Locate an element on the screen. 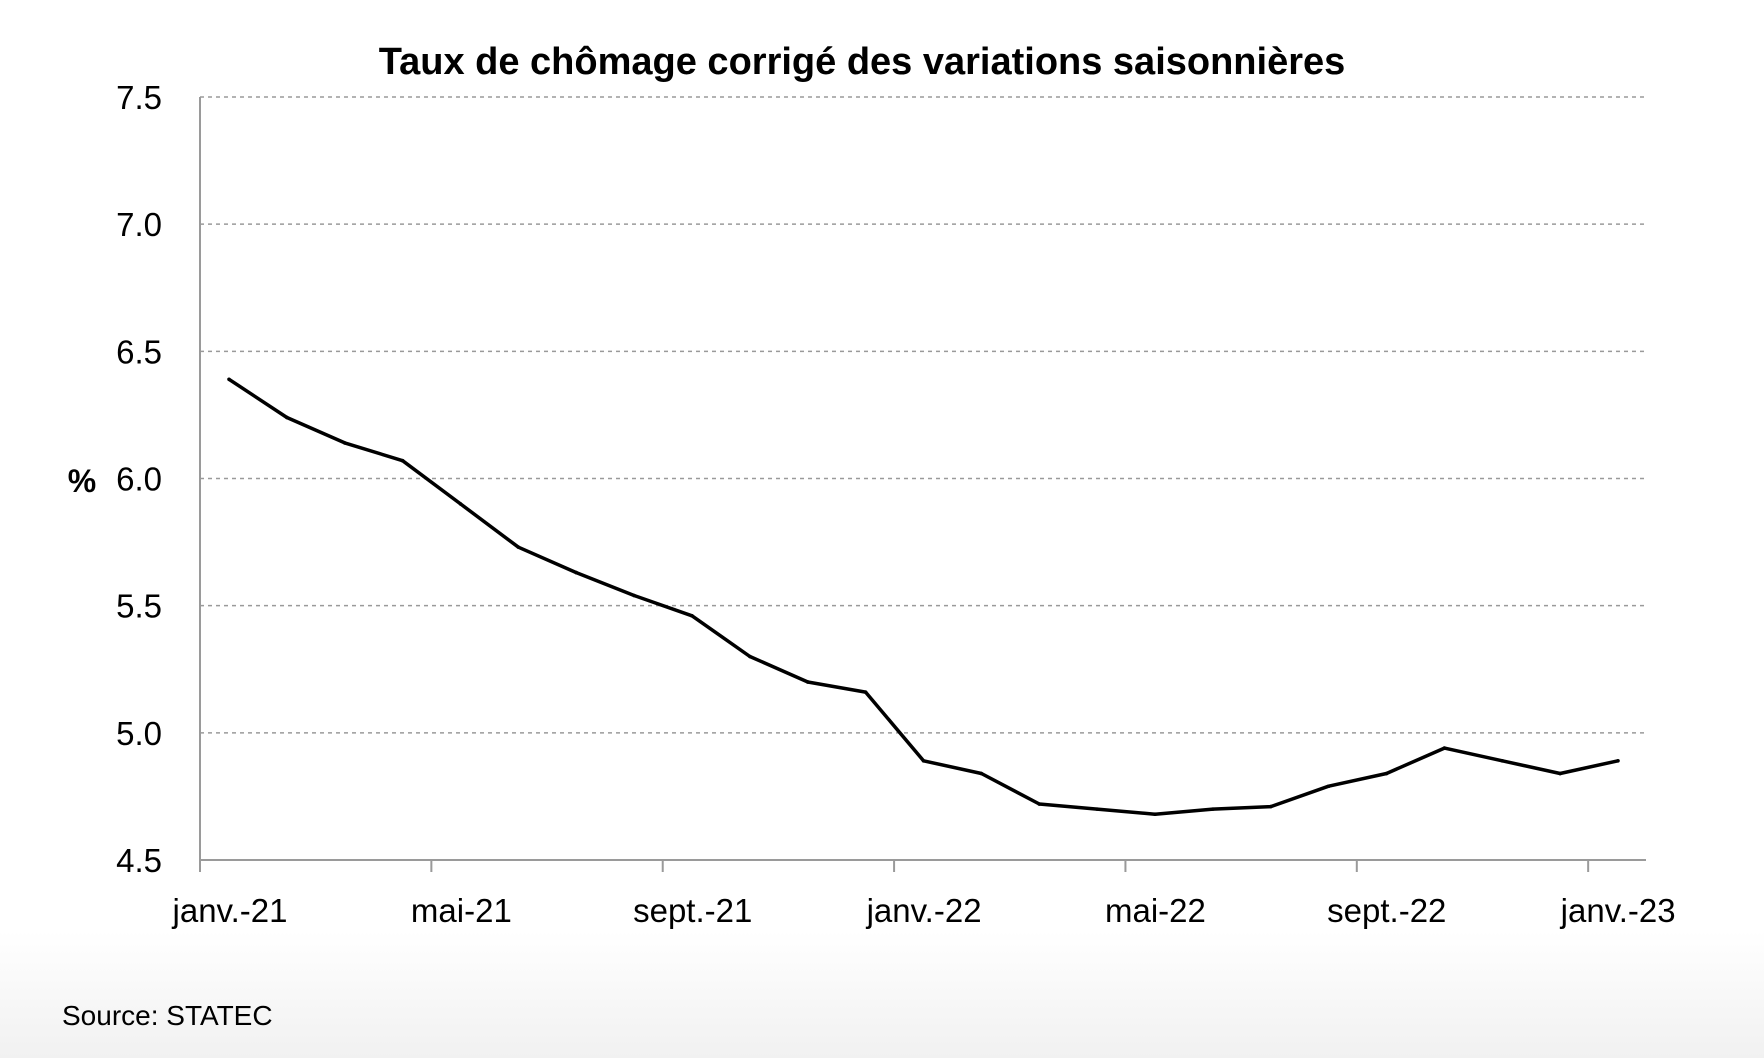 The width and height of the screenshot is (1764, 1058). x-tick-label: janv.-23 is located at coordinates (1618, 910).